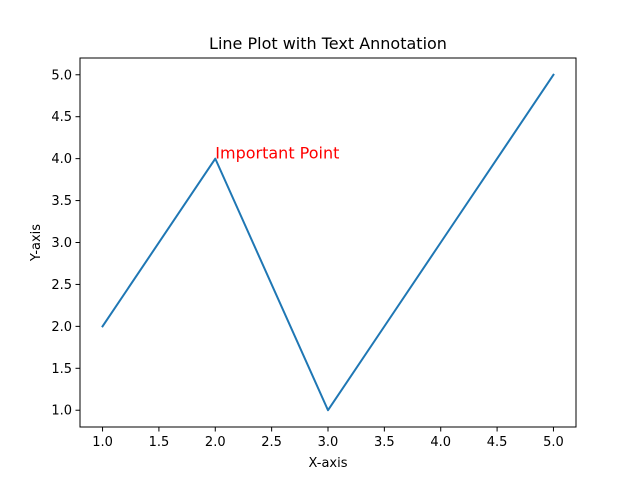 Image resolution: width=640 pixels, height=480 pixels. I want to click on x-tick-label: 1.5, so click(159, 442).